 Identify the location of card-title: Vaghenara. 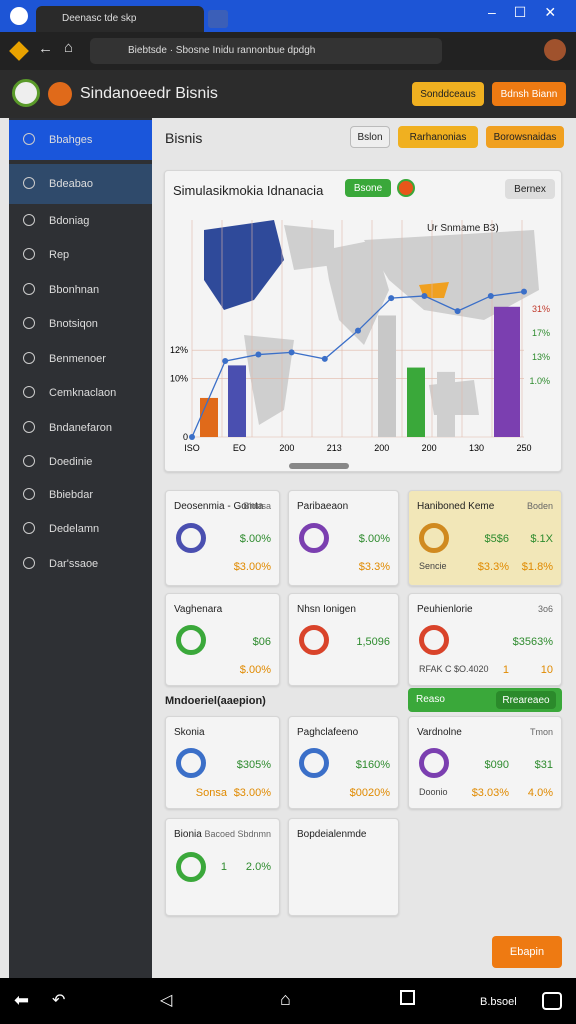
(198, 609).